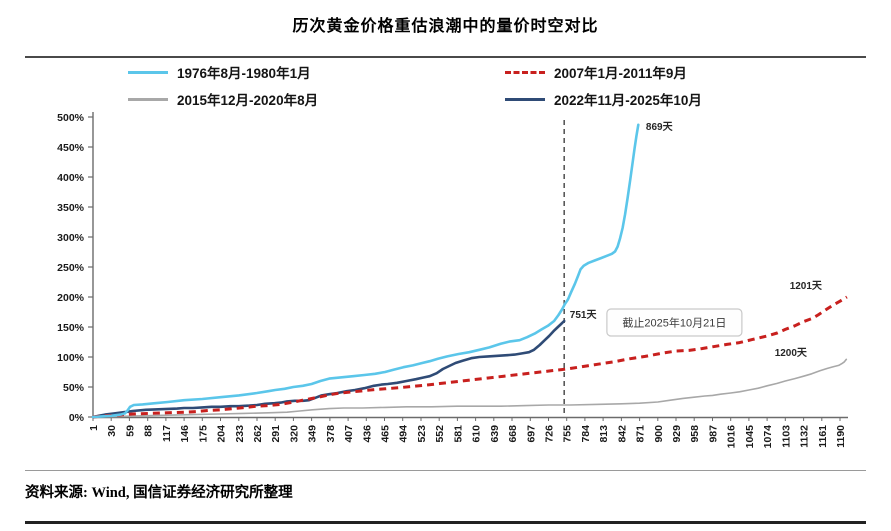  Describe the element at coordinates (550, 434) in the screenshot. I see `svg-text: 726` at that location.